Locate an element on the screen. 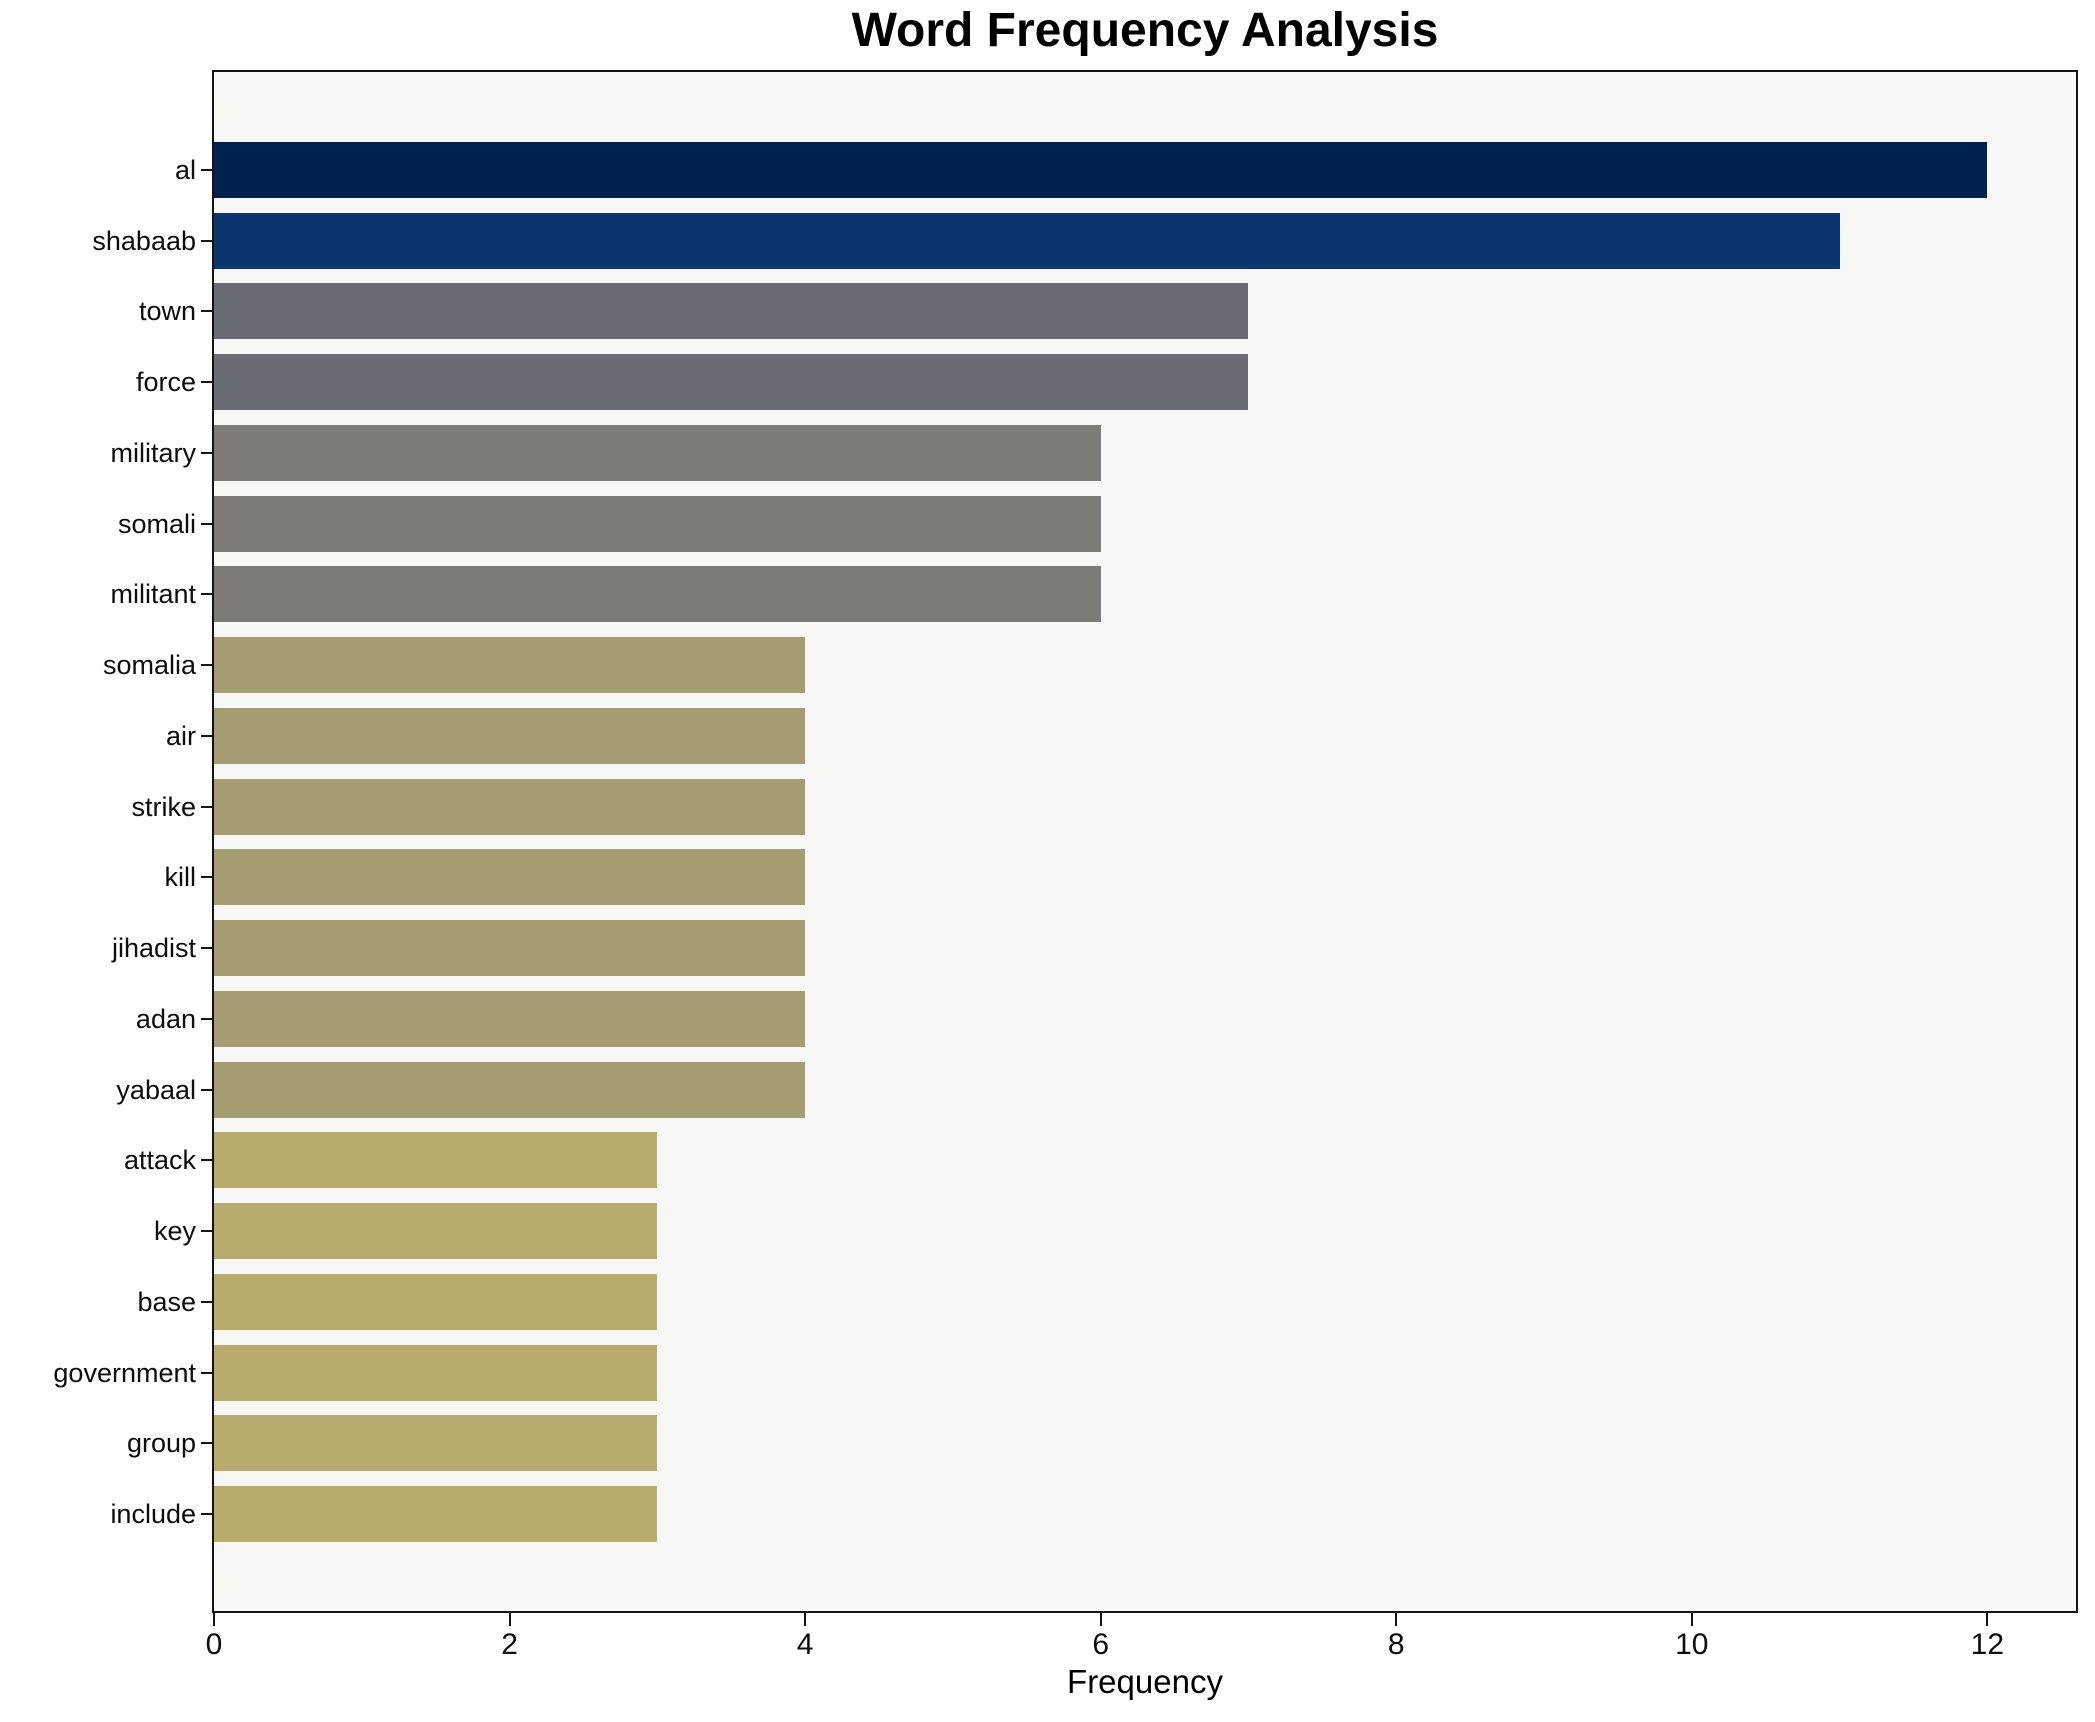  y-tick-label-militant: militant is located at coordinates (153, 594).